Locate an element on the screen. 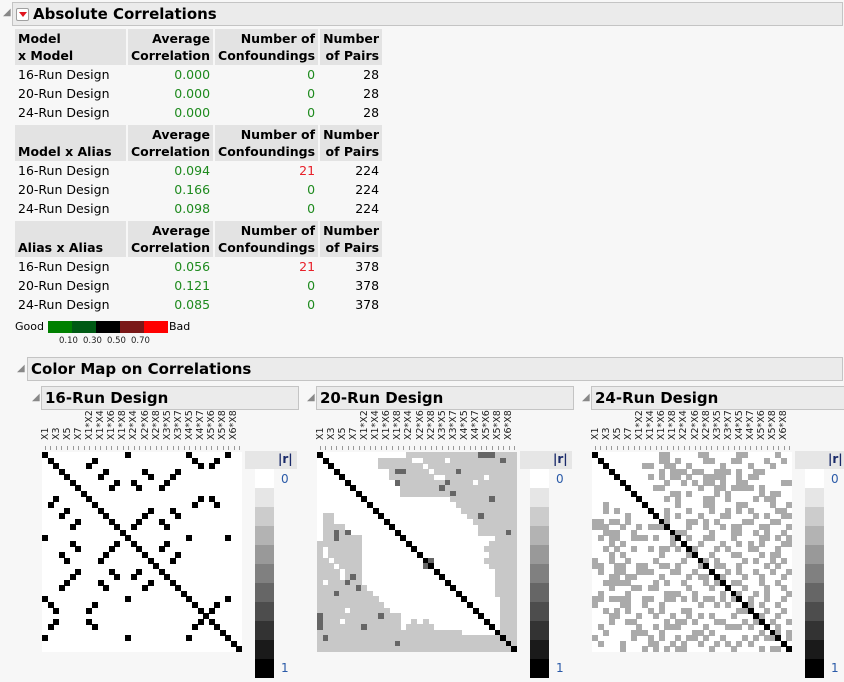 The width and height of the screenshot is (844, 682). axis-label: X1*X8 is located at coordinates (123, 425).